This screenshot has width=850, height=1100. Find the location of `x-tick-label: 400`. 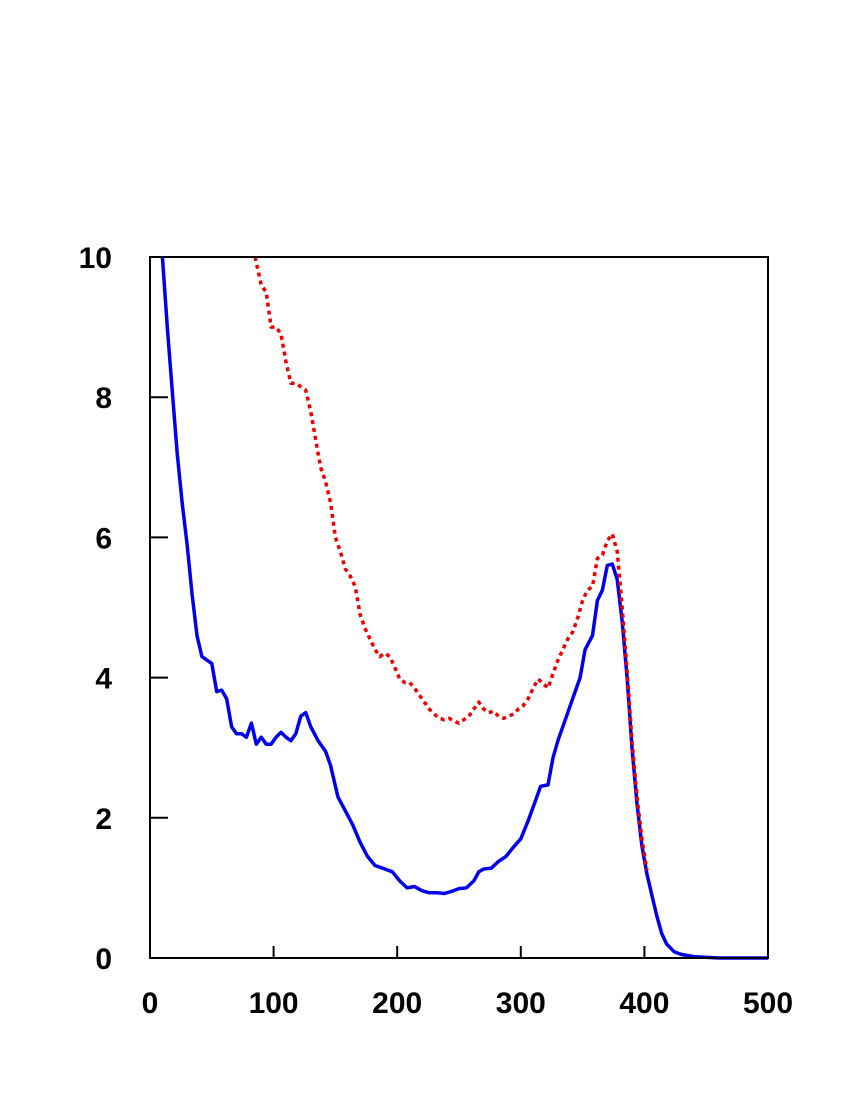

x-tick-label: 400 is located at coordinates (644, 1003).